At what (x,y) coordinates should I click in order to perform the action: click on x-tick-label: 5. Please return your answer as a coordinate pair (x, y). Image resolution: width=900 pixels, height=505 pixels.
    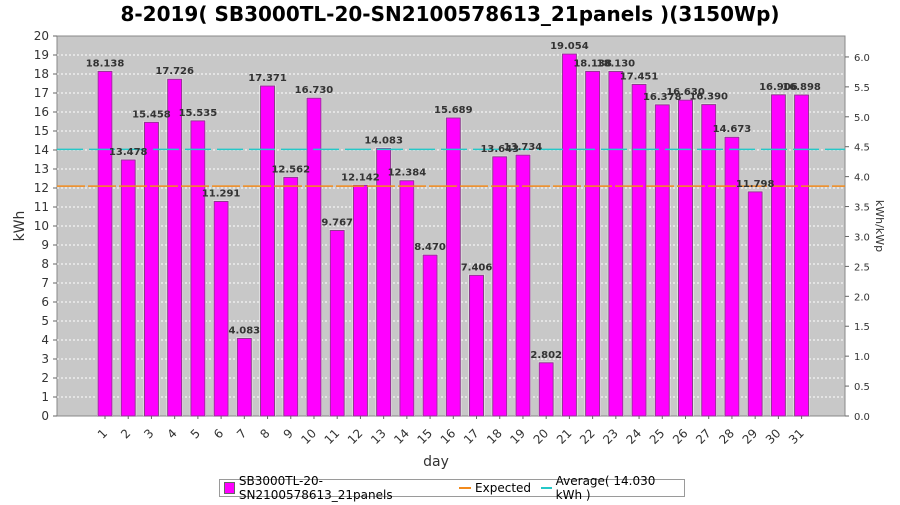
    Looking at the image, I should click on (195, 433).